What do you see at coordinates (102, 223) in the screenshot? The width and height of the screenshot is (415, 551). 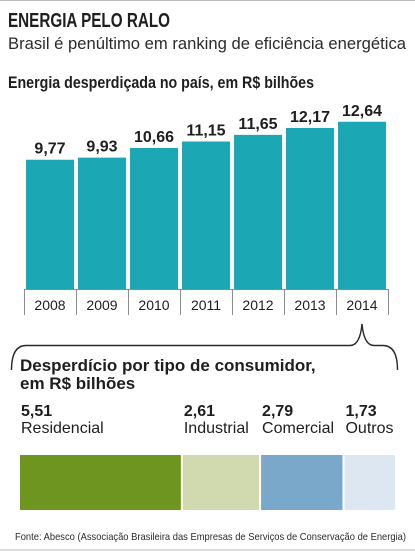 I see `bar-2009` at bounding box center [102, 223].